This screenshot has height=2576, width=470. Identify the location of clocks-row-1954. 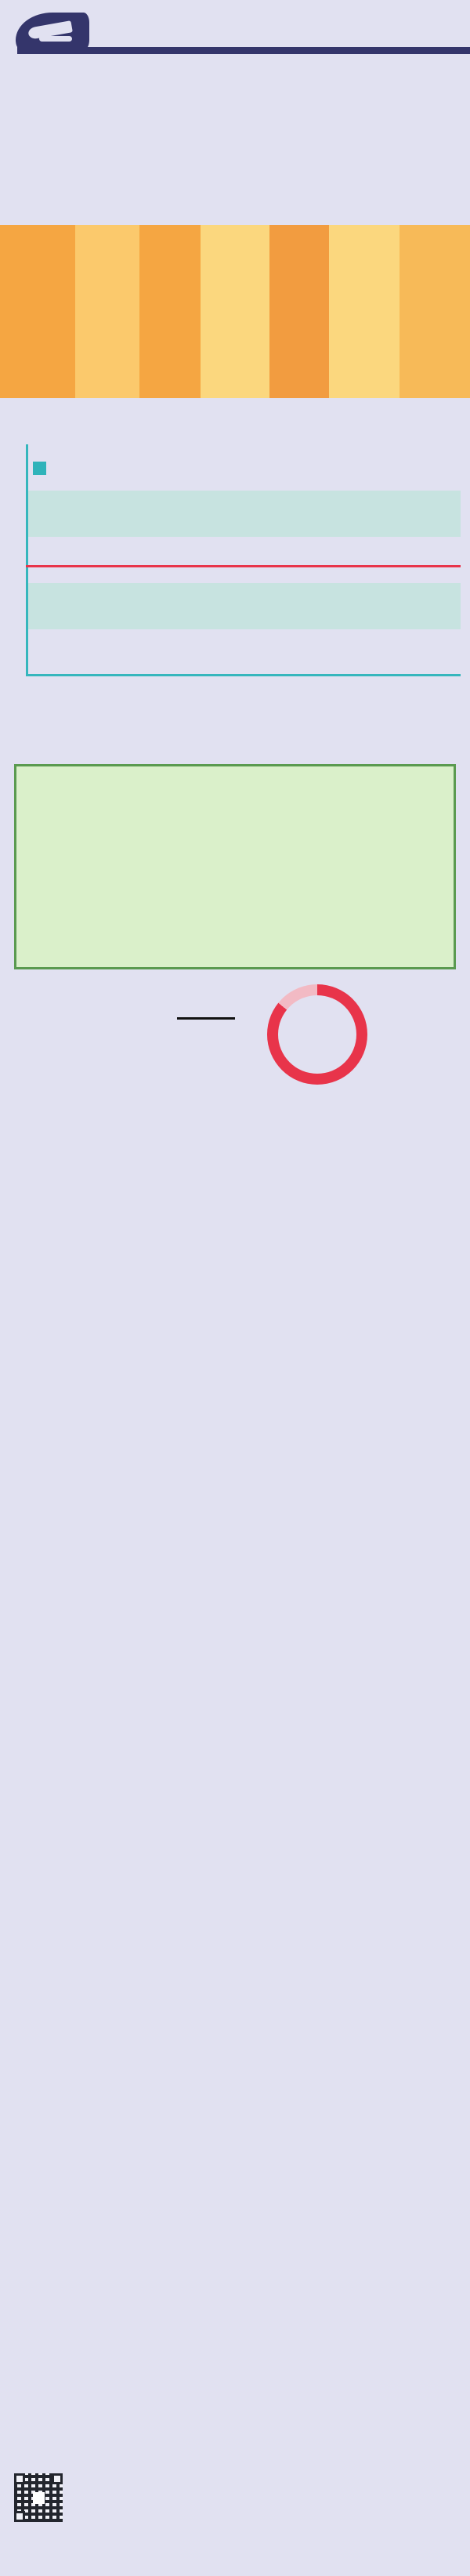
(235, 1269).